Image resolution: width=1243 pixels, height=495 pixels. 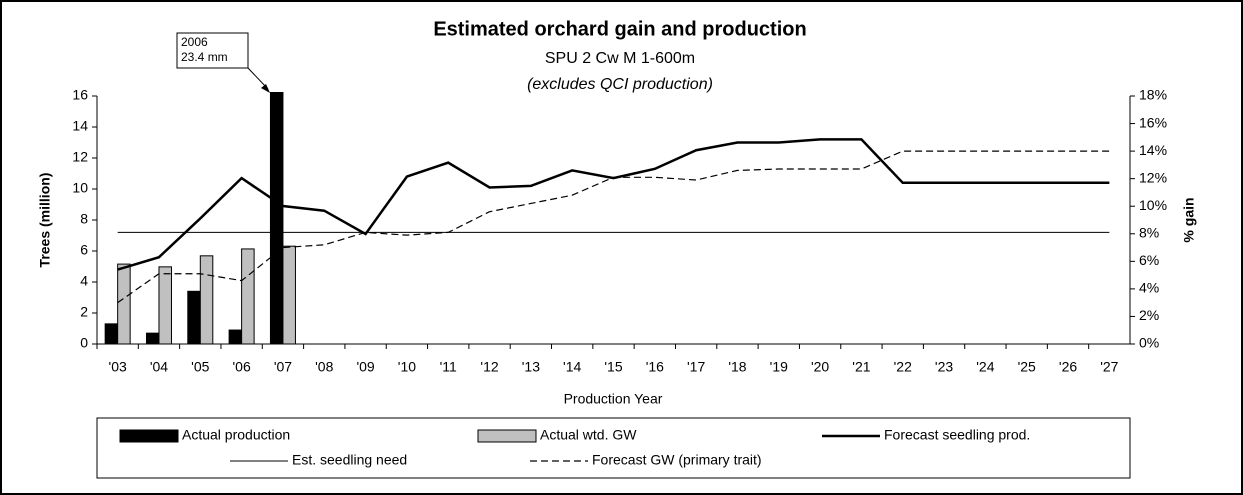 I want to click on x-tick-label: '14, so click(x=572, y=367).